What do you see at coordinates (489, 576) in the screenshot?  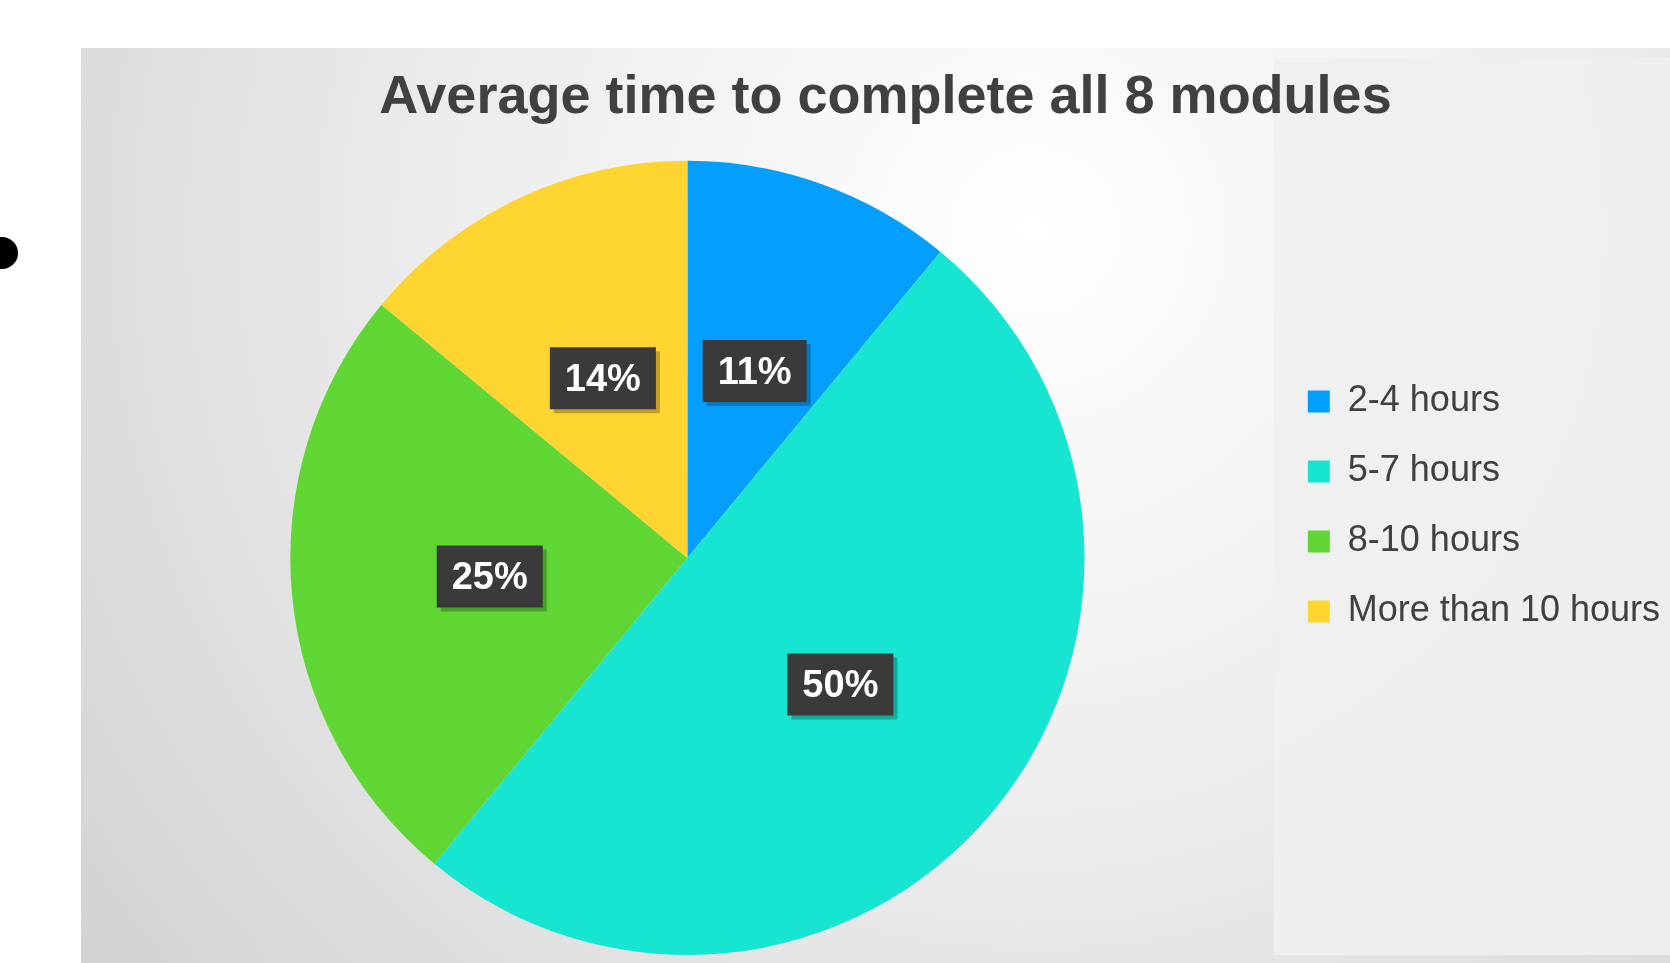 I see `data-label: 25%` at bounding box center [489, 576].